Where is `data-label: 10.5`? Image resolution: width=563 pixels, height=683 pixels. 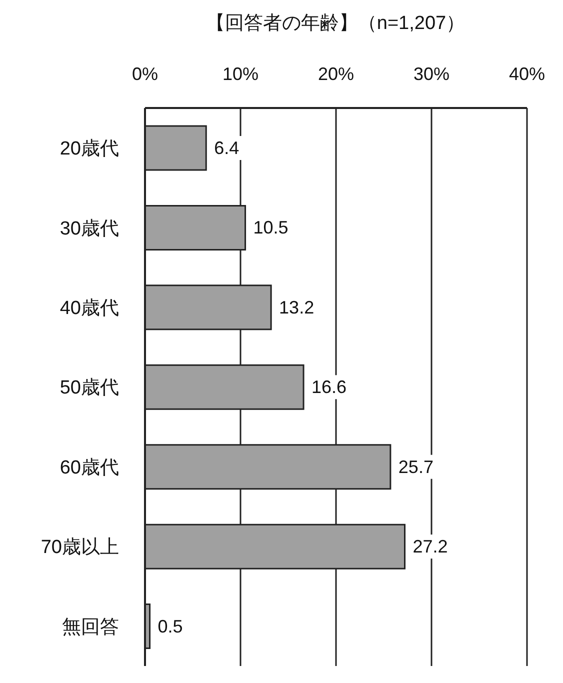
data-label: 10.5 is located at coordinates (270, 228).